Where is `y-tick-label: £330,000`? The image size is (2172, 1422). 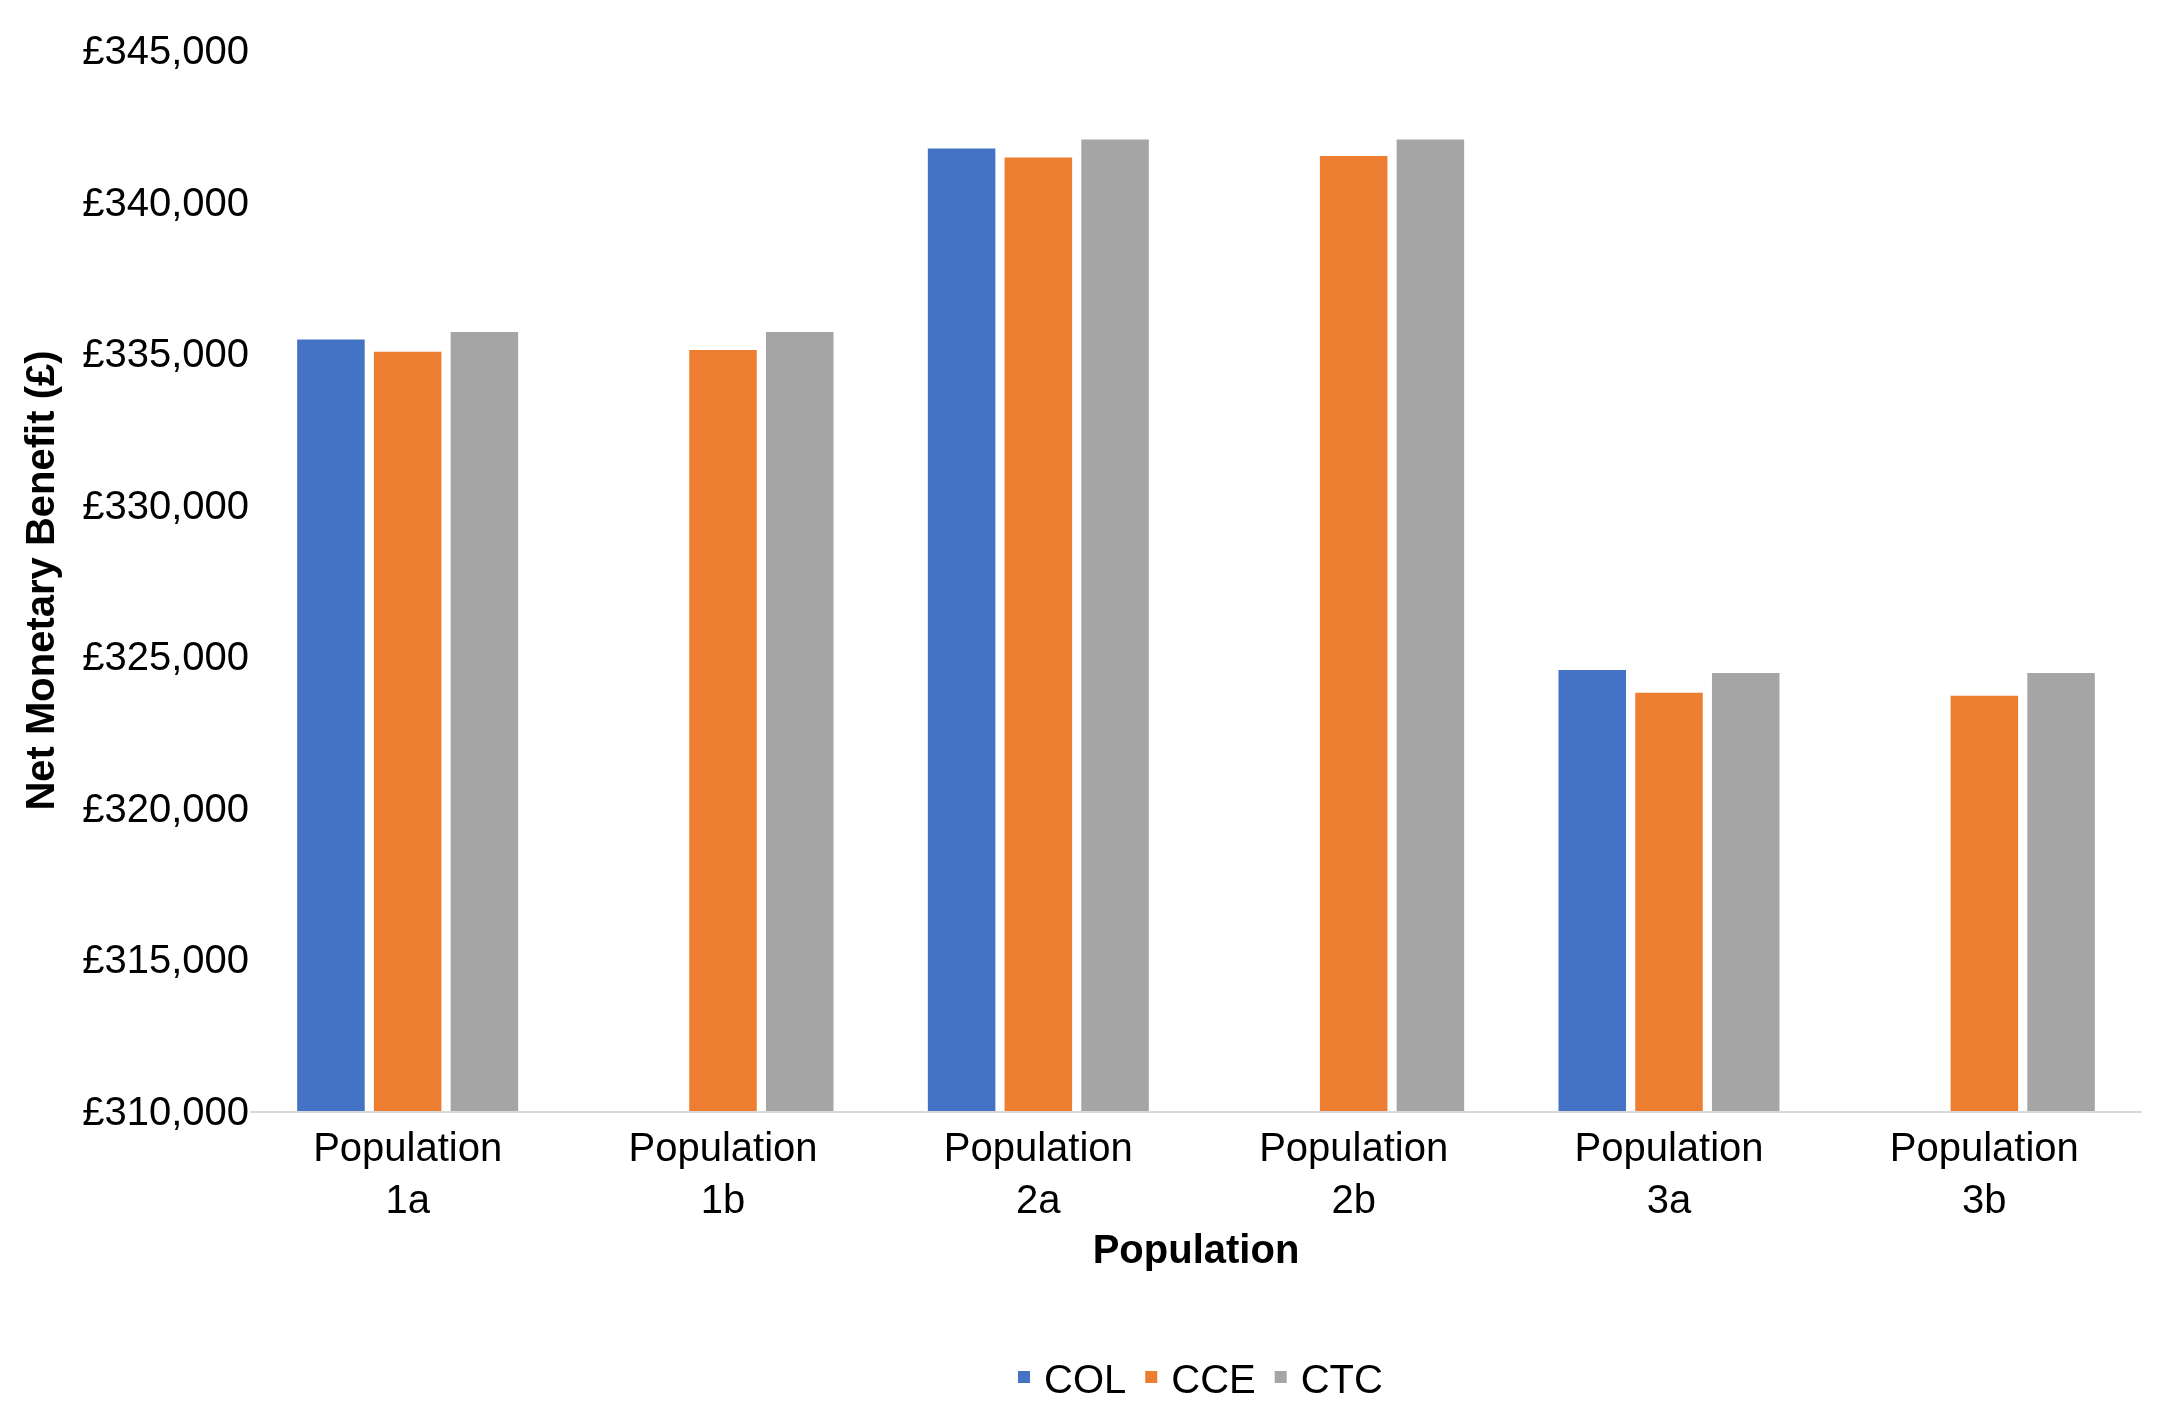
y-tick-label: £330,000 is located at coordinates (165, 504).